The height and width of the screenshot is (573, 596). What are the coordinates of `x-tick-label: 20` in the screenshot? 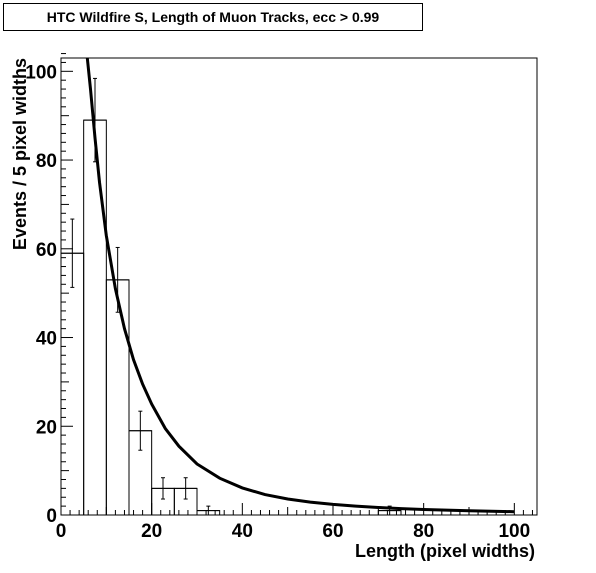 It's located at (151, 531).